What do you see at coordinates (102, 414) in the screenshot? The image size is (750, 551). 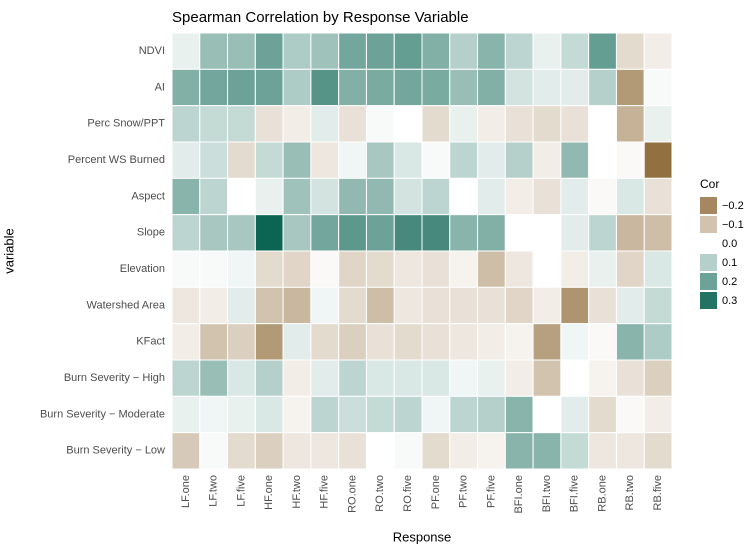 I see `y-tick-label: Burn Severity − Moderate` at bounding box center [102, 414].